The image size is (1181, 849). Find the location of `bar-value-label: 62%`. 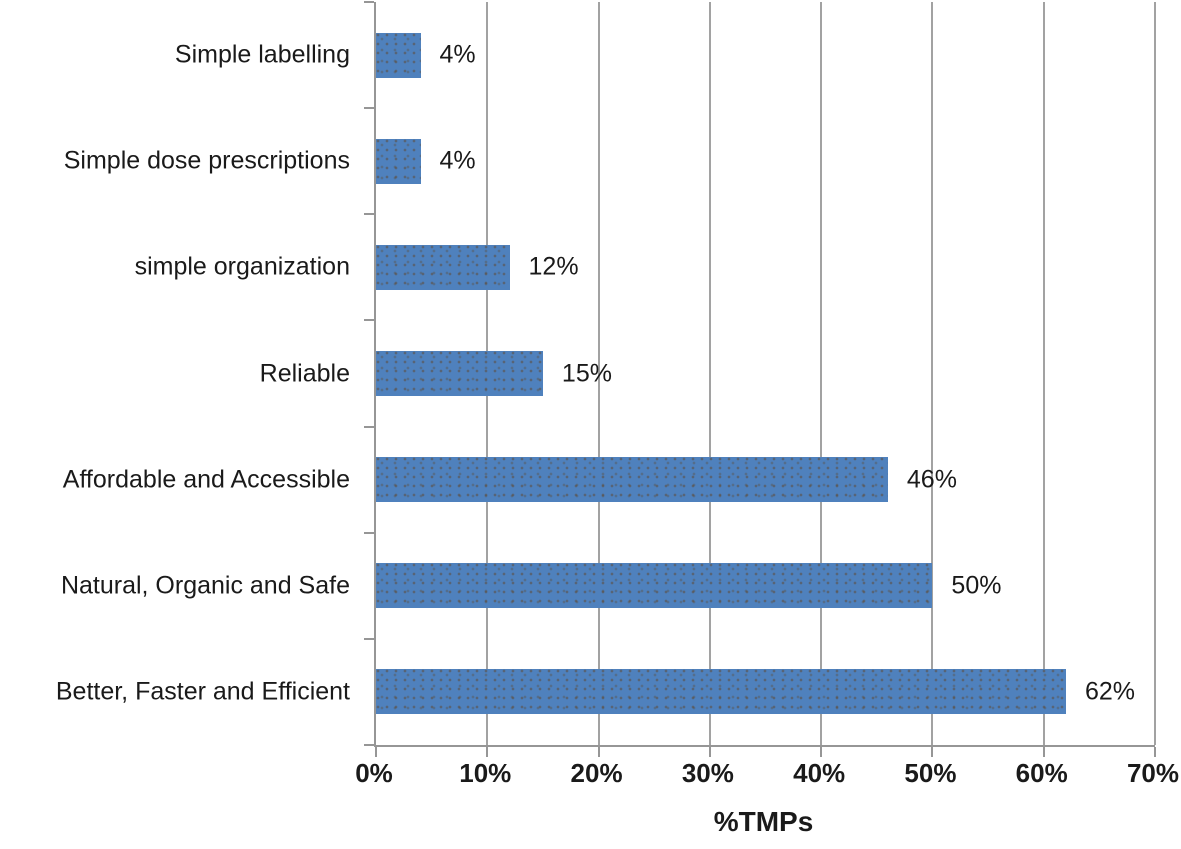

bar-value-label: 62% is located at coordinates (1110, 691).